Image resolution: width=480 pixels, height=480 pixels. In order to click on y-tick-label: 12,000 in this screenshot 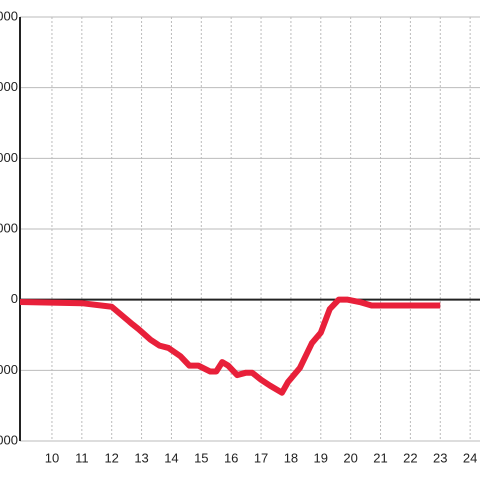, I will do `click(9, 15)`.